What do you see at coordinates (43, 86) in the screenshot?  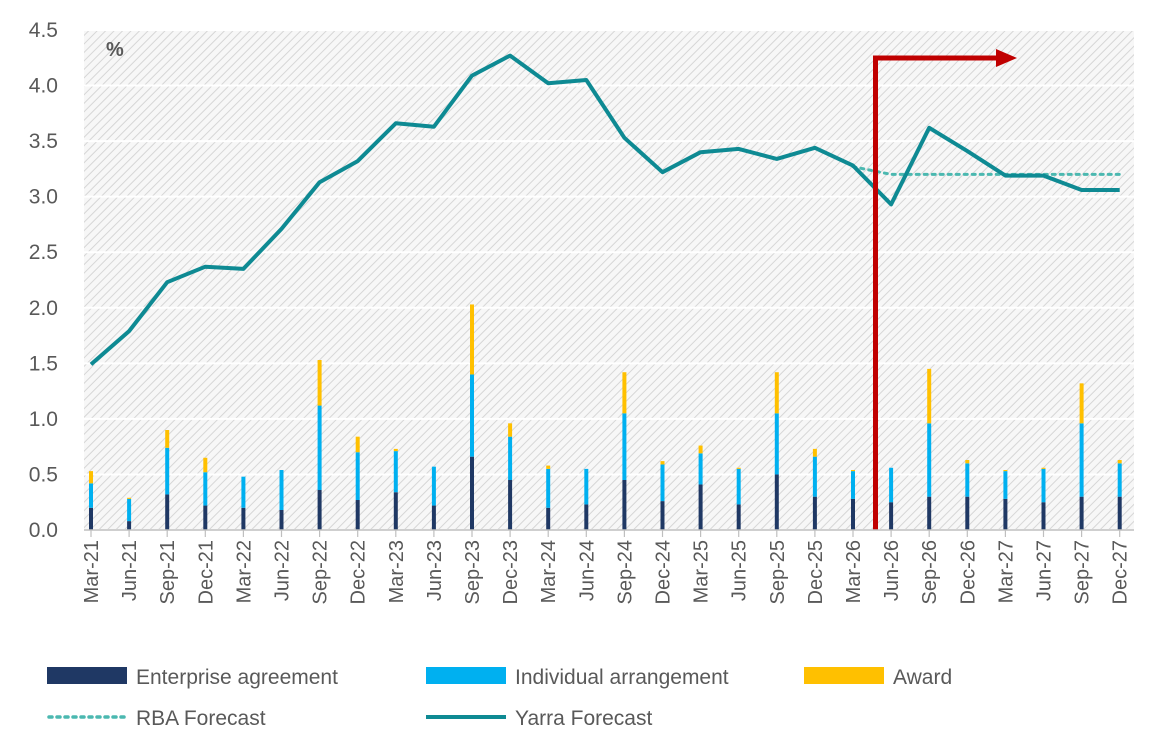 I see `y-tick-label: 4.0` at bounding box center [43, 86].